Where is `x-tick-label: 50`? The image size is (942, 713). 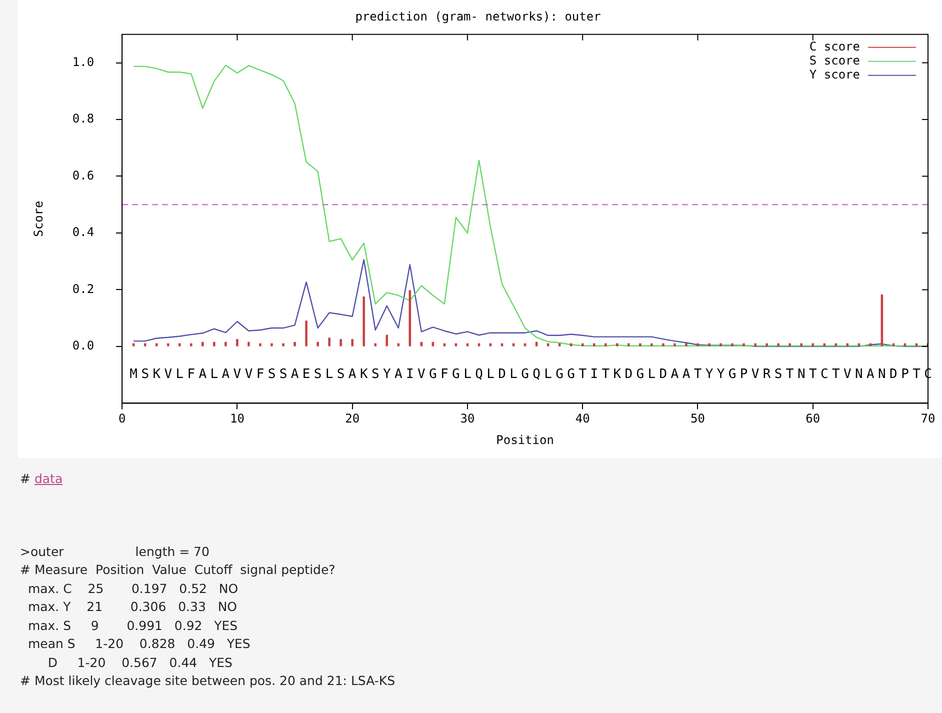
x-tick-label: 50 is located at coordinates (697, 419).